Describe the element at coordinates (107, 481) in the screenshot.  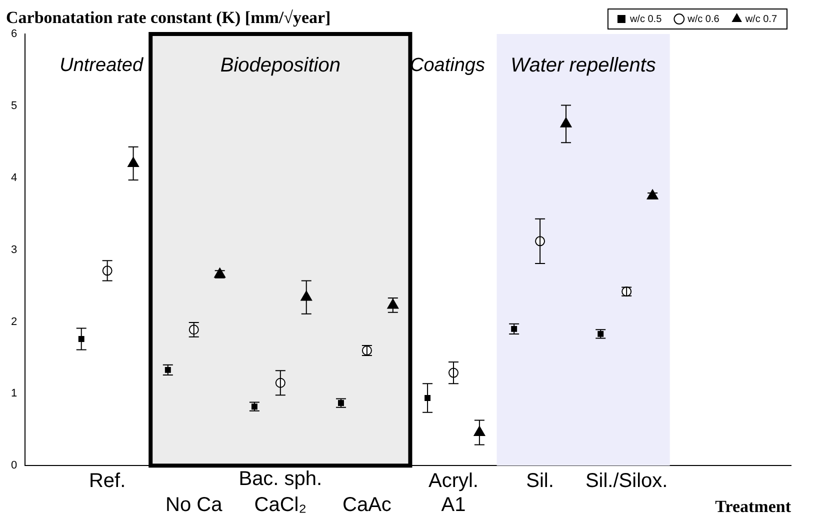
I see `x-tick-label: Ref.` at that location.